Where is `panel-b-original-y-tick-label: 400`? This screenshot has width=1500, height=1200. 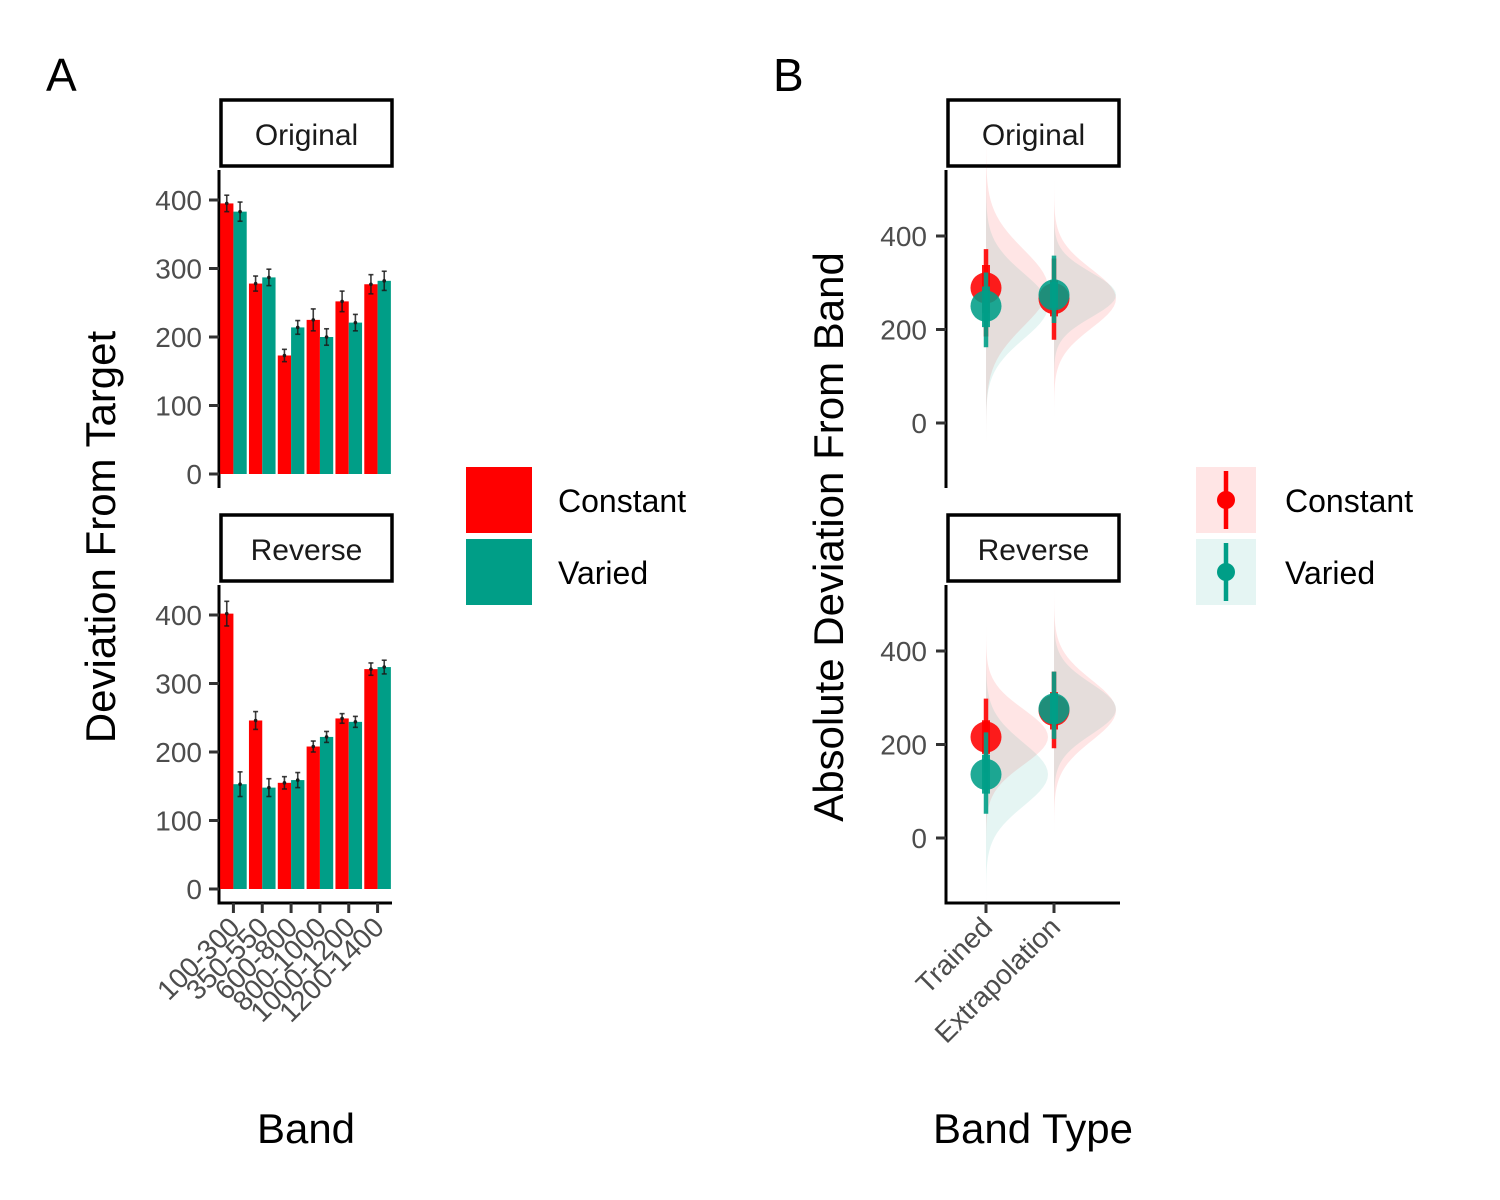
panel-b-original-y-tick-label: 400 is located at coordinates (903, 236).